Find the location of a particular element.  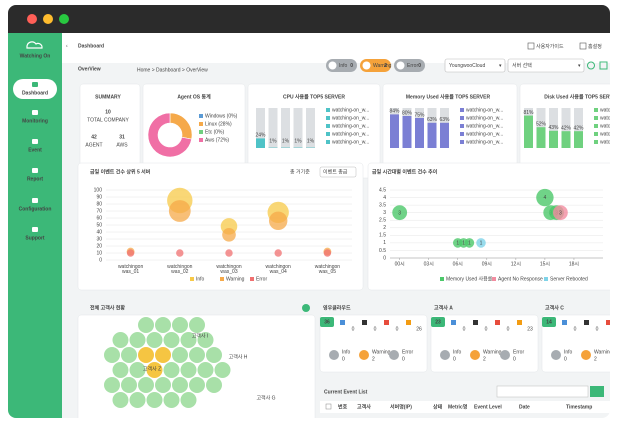

section-title: Current Event List is located at coordinates (346, 392).